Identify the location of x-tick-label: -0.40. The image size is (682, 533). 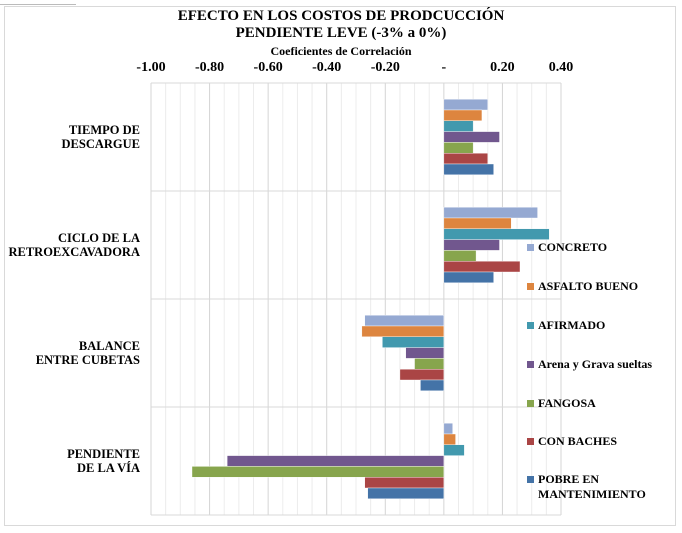
(327, 67).